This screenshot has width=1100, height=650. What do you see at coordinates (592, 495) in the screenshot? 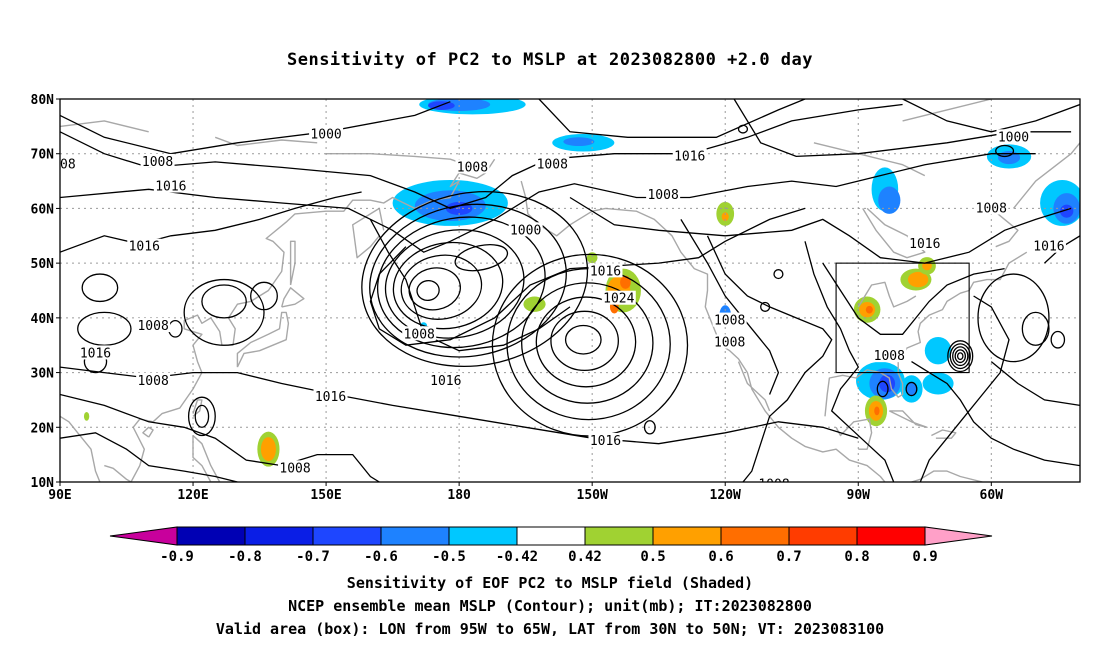
I see `lon-label: 150W` at bounding box center [592, 495].